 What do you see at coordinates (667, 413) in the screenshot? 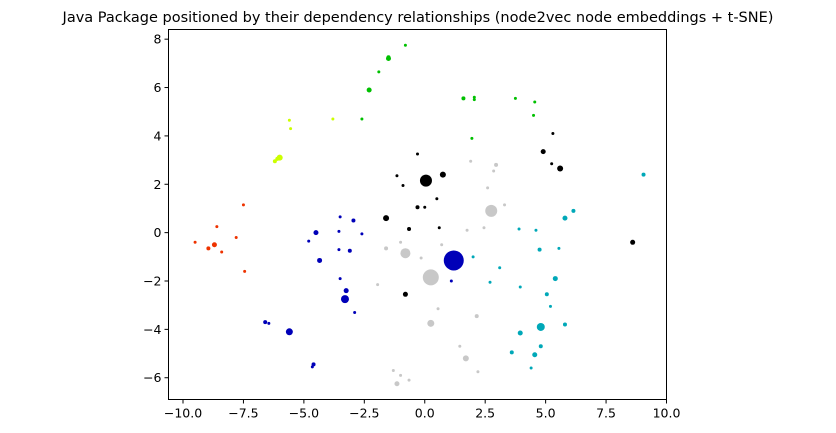
I see `x-tick-label: 10.0` at bounding box center [667, 413].